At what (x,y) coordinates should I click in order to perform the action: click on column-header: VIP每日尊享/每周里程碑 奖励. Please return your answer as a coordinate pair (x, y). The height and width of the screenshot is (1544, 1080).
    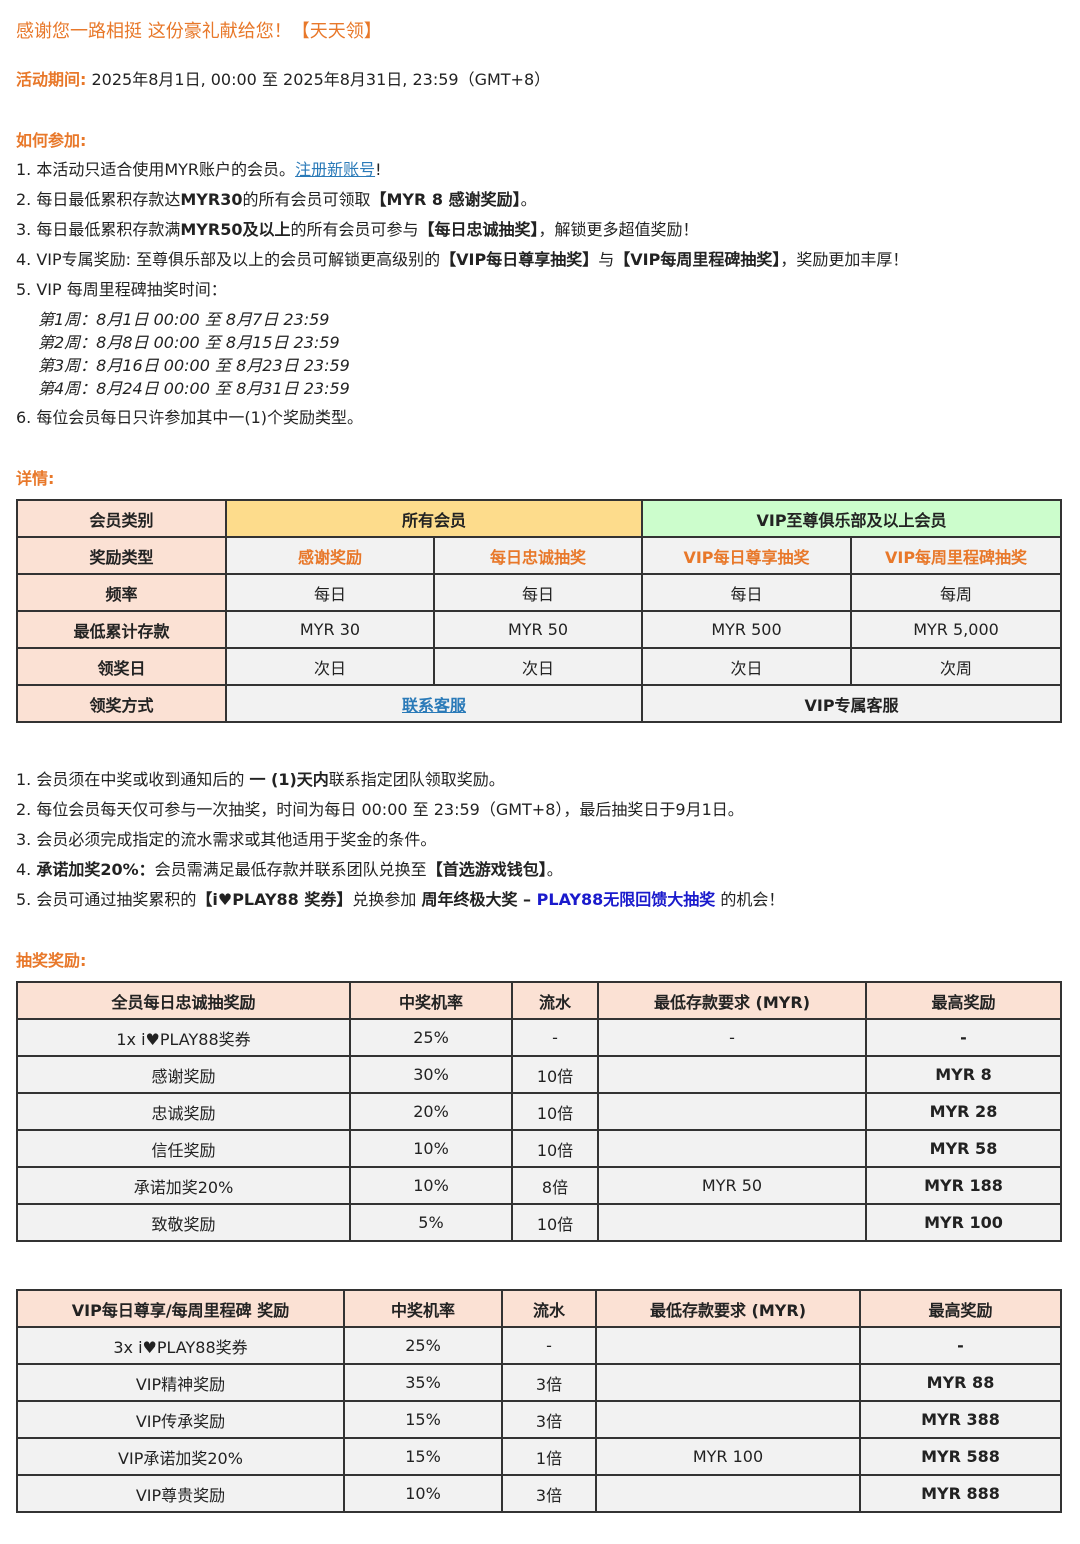
    Looking at the image, I should click on (180, 1308).